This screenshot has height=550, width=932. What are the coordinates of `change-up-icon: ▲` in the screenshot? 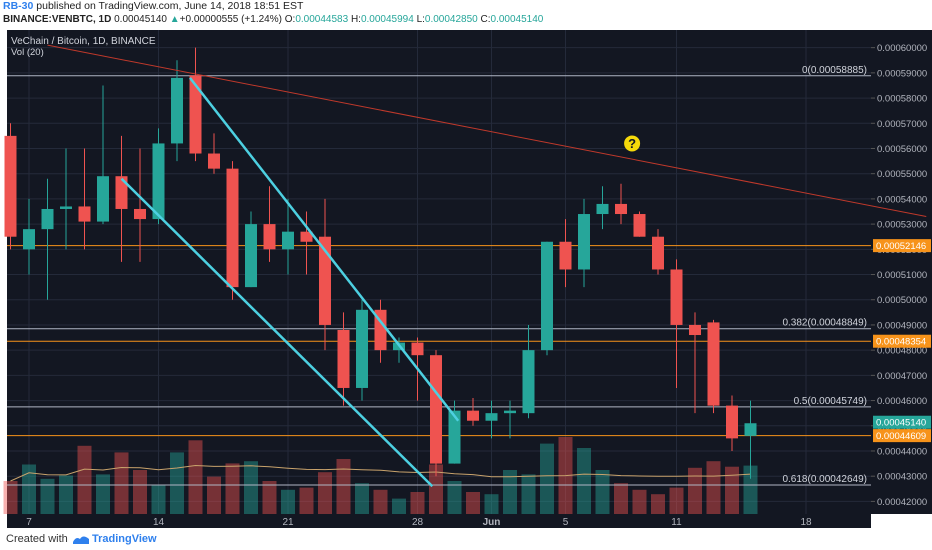 It's located at (174, 19).